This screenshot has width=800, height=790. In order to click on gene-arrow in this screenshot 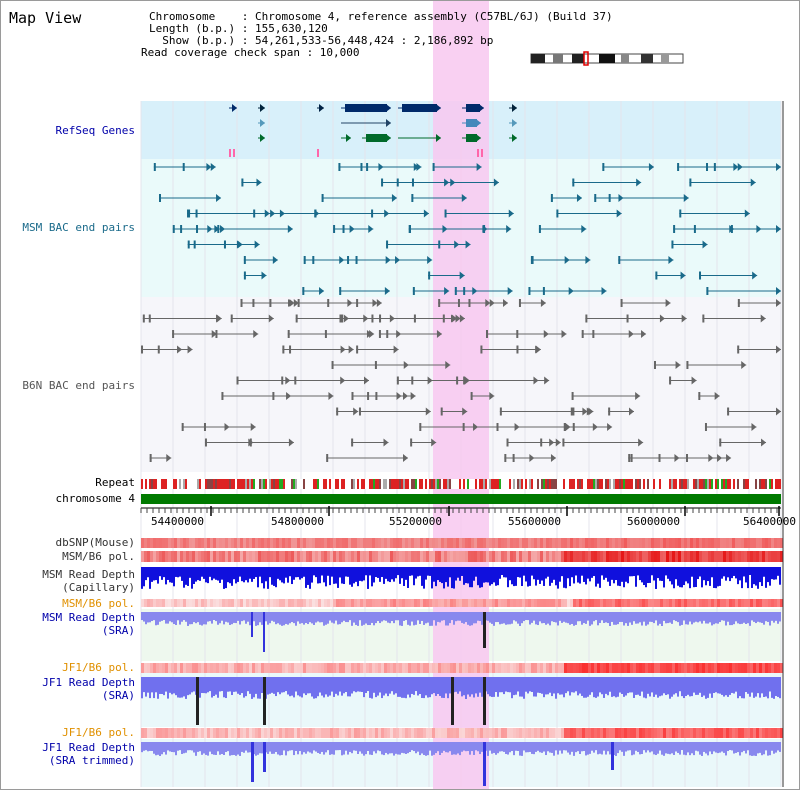, I will do `click(388, 108)`.